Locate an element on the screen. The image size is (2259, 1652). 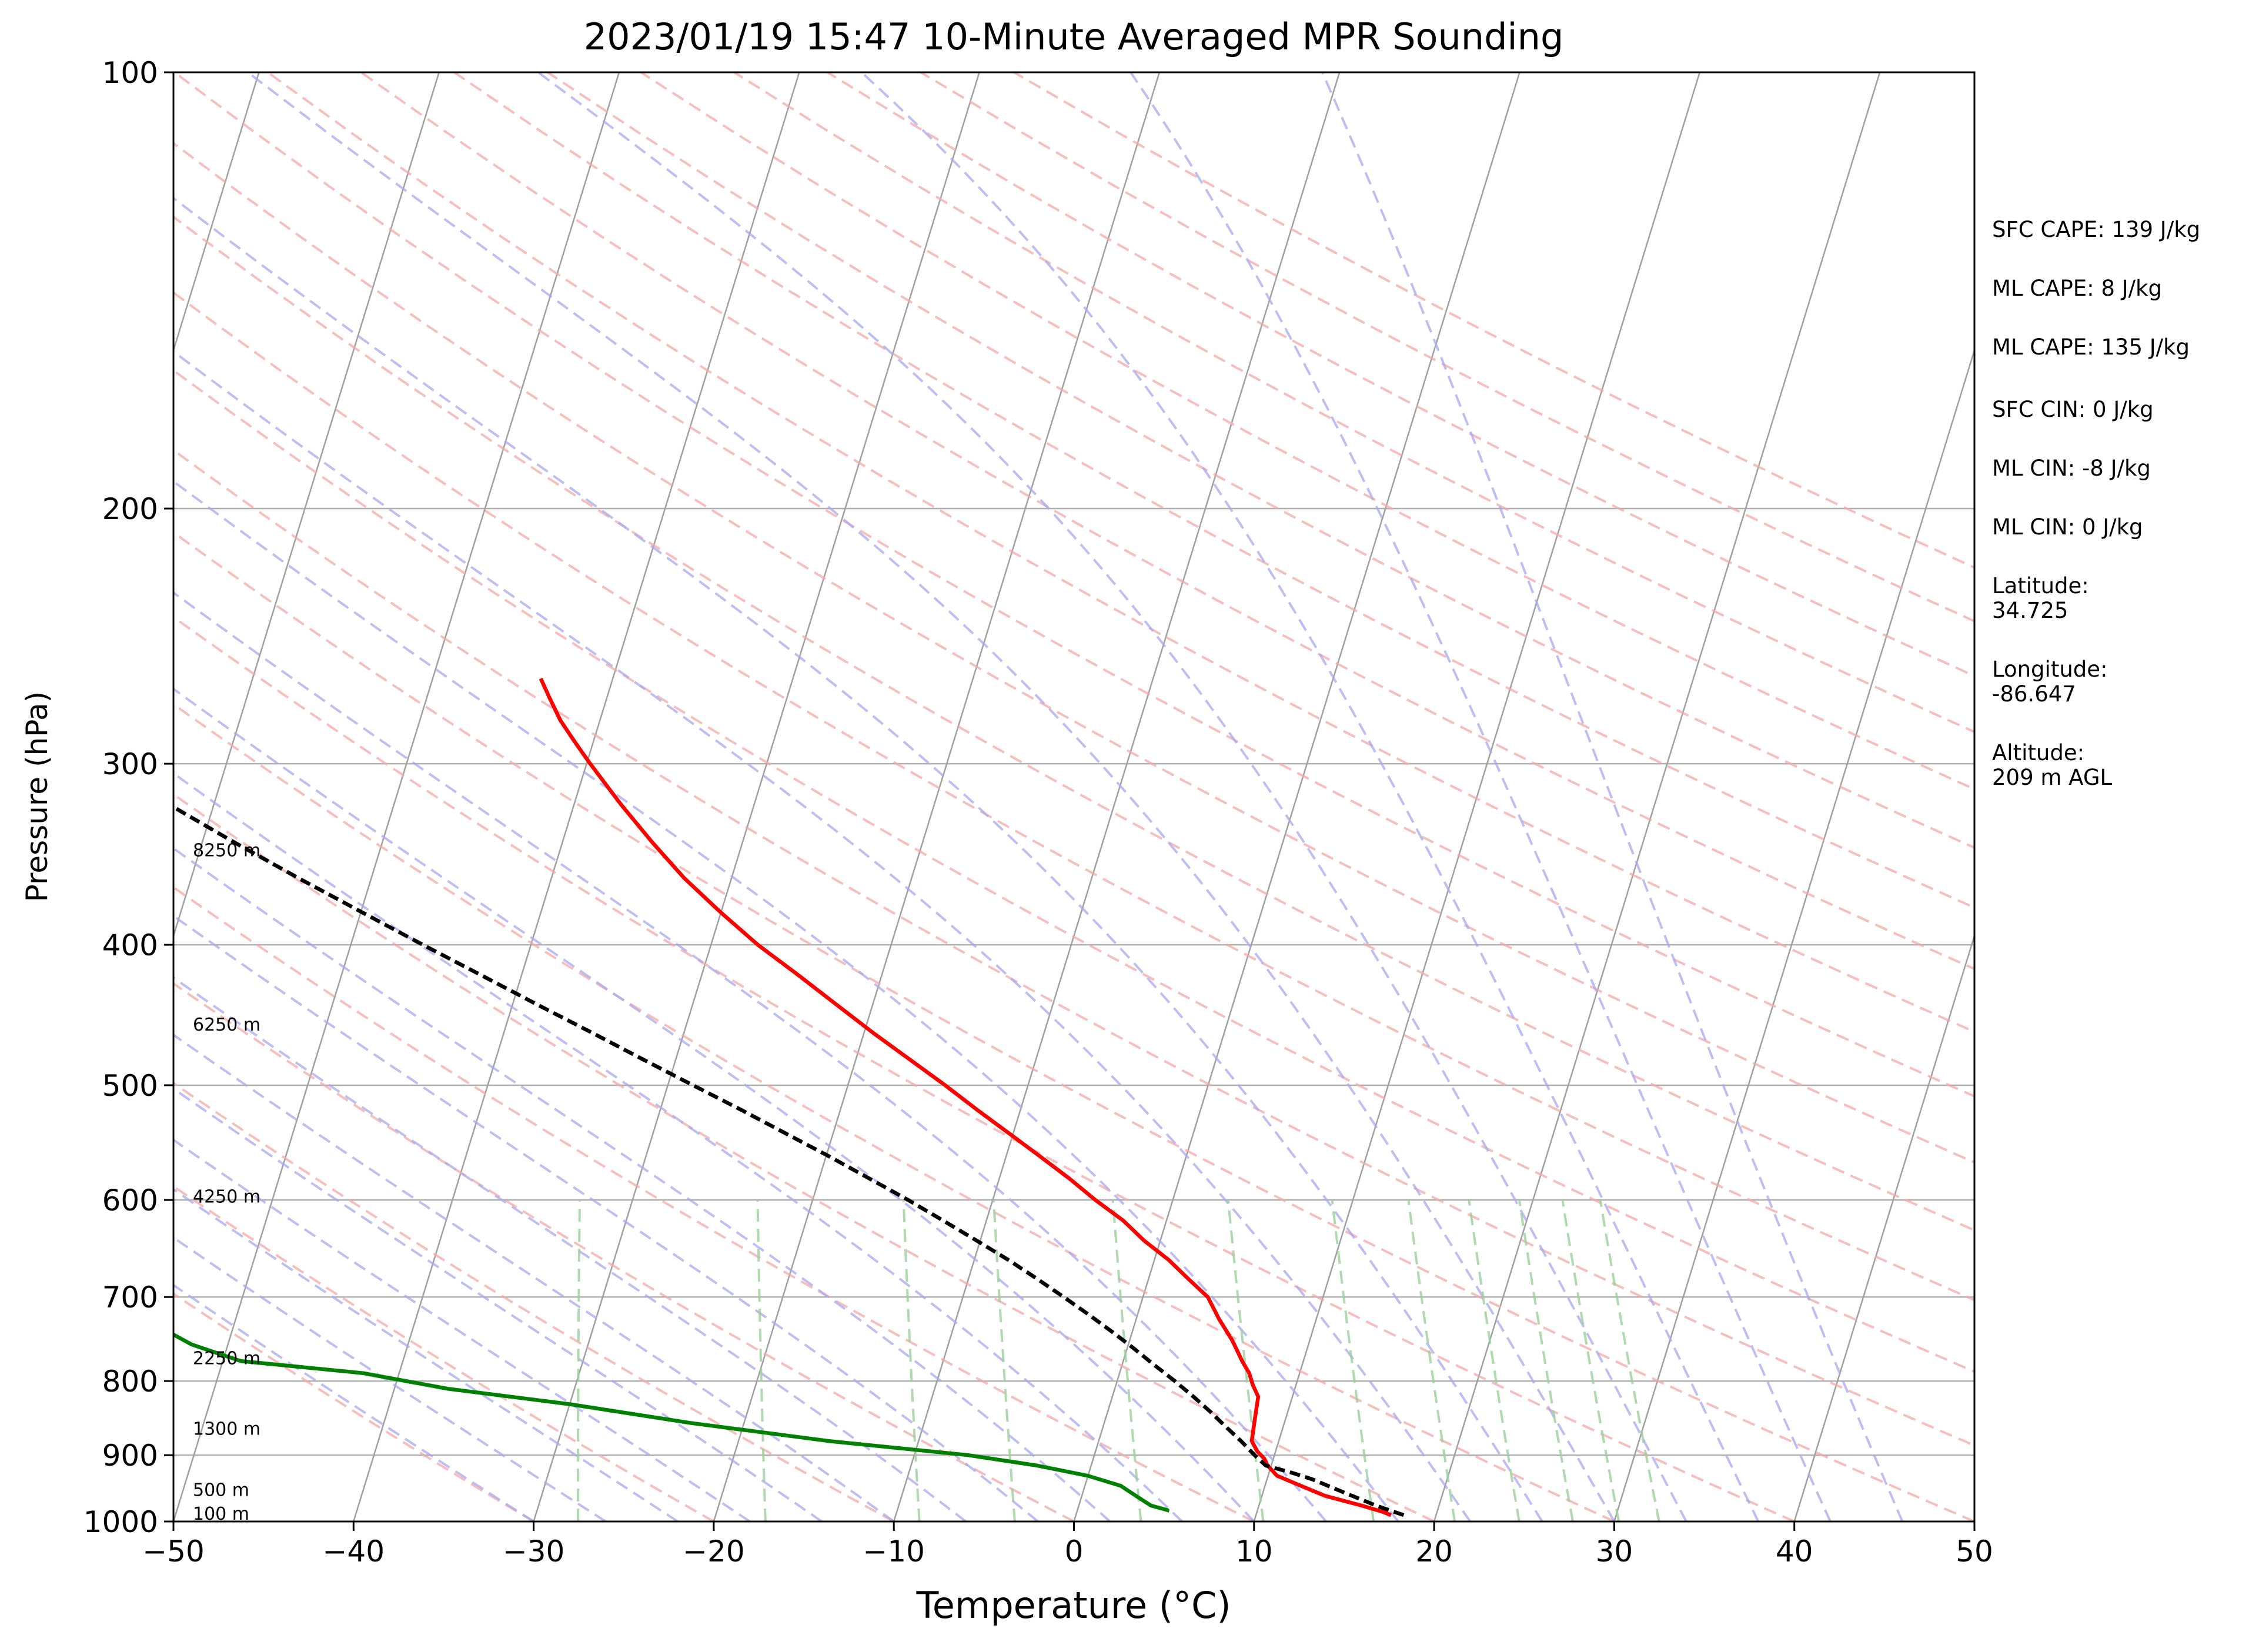
height-label: 2250 m is located at coordinates (226, 1359).